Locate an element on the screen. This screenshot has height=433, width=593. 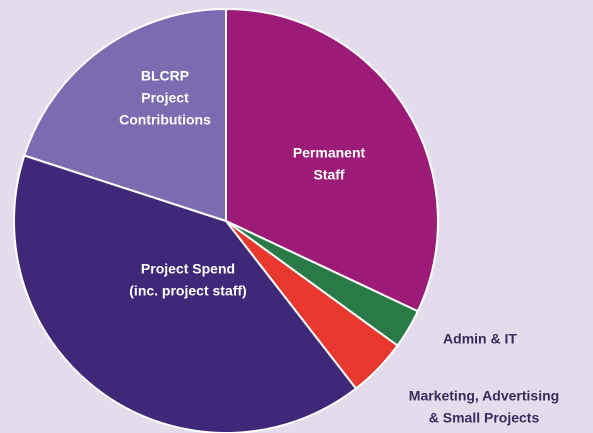
slice-label: Admin & IT is located at coordinates (480, 339).